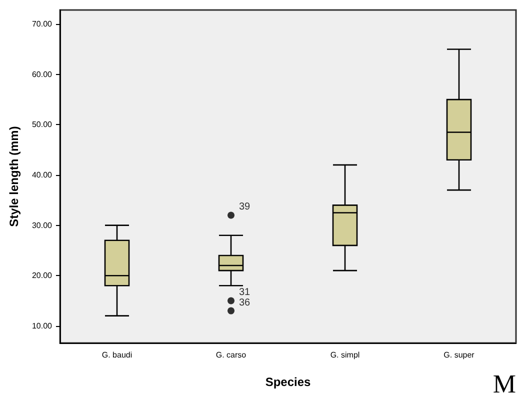 This screenshot has width=522, height=401. What do you see at coordinates (42, 225) in the screenshot?
I see `y-tick-label: 30.00` at bounding box center [42, 225].